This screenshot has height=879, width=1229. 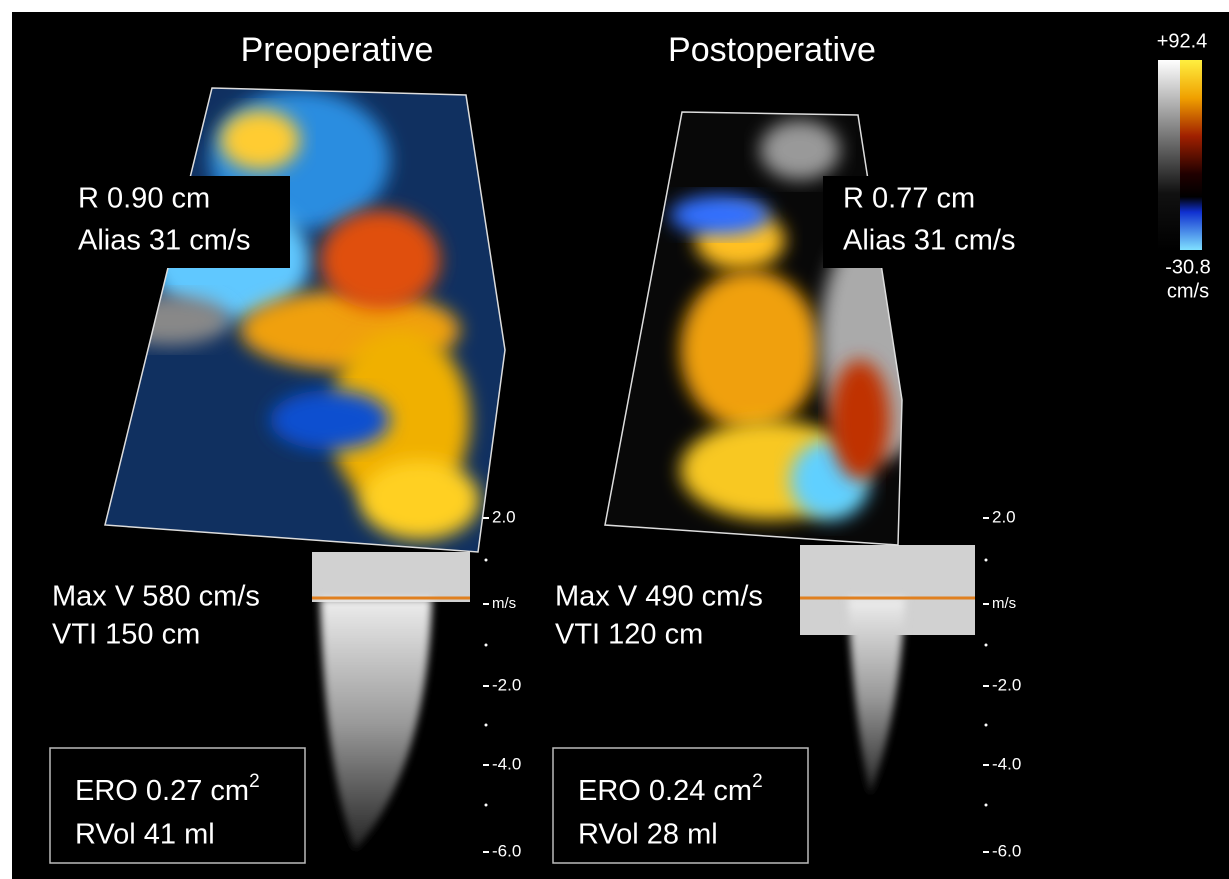 I want to click on ero-label: ERO 0.24 cm2, so click(x=670, y=789).